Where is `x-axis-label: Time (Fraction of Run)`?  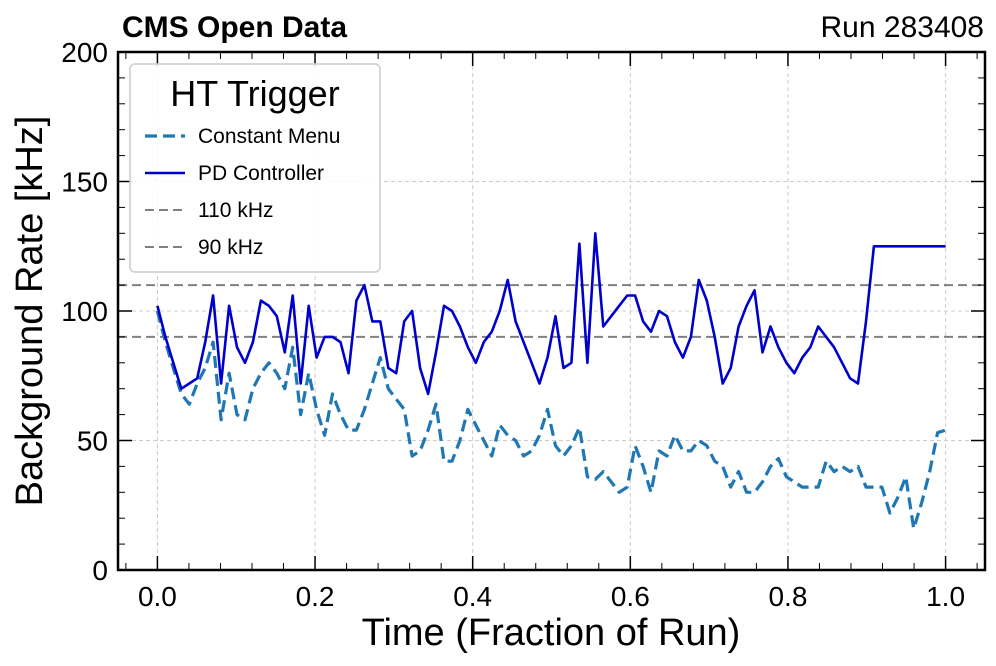
x-axis-label: Time (Fraction of Run) is located at coordinates (551, 633).